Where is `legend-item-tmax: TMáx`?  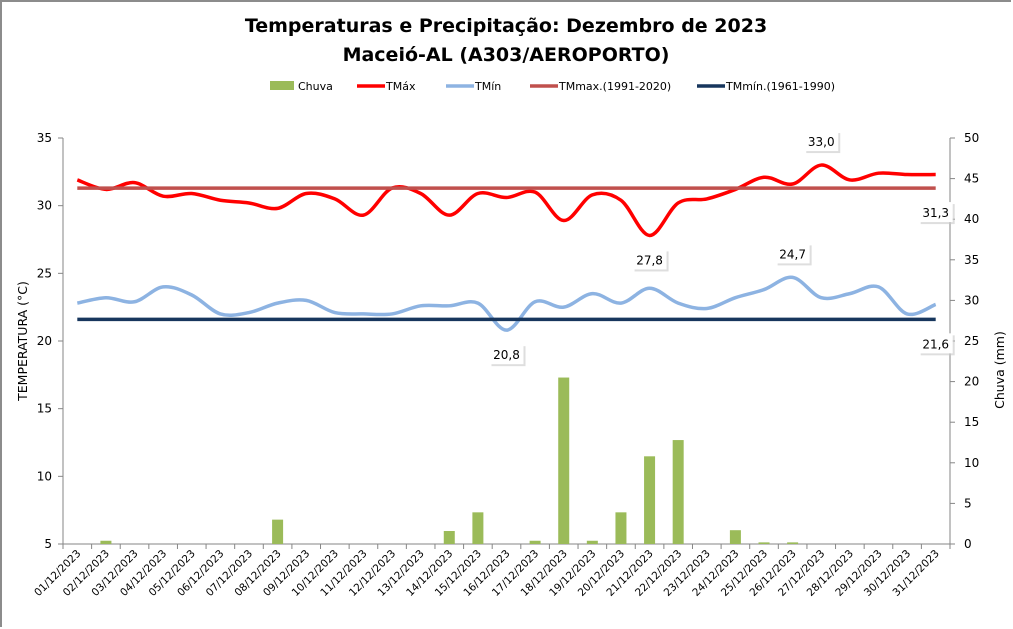 legend-item-tmax: TMáx is located at coordinates (386, 86).